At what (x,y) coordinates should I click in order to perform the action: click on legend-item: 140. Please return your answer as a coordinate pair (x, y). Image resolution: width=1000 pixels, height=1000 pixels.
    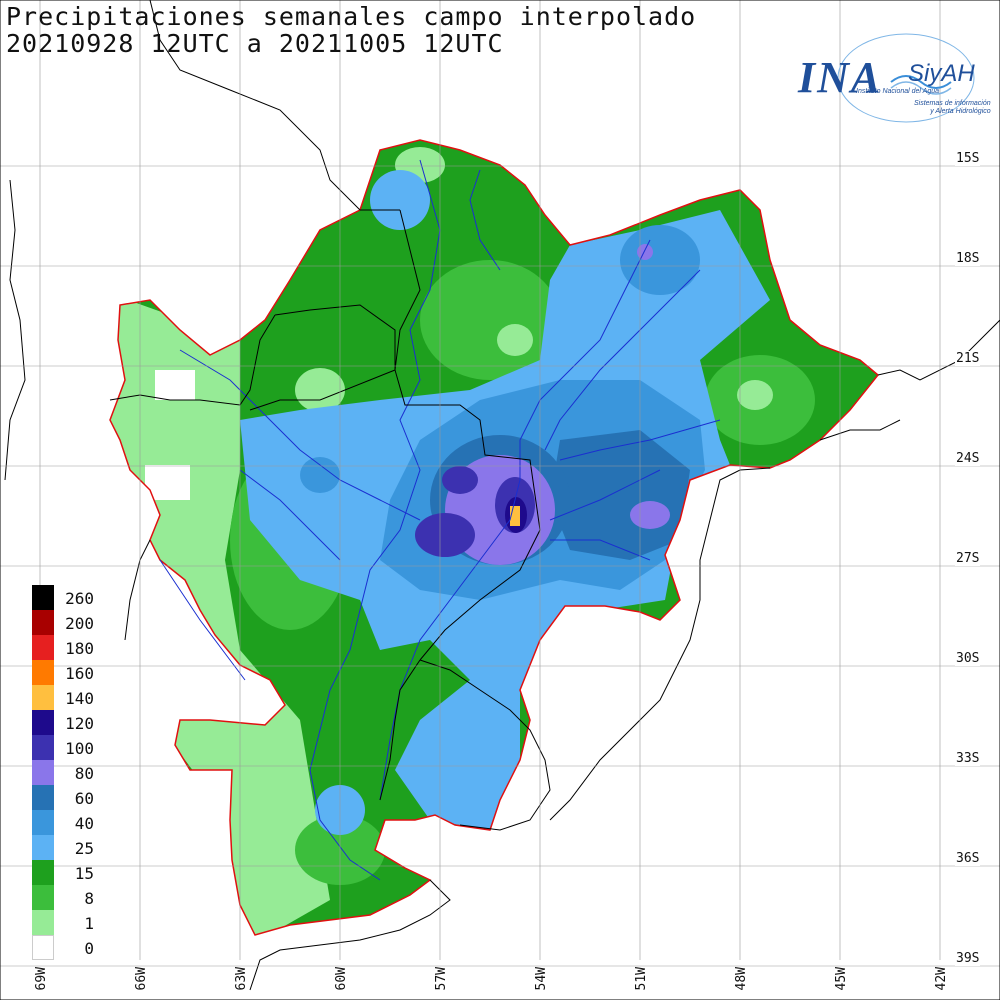
    Looking at the image, I should click on (67, 697).